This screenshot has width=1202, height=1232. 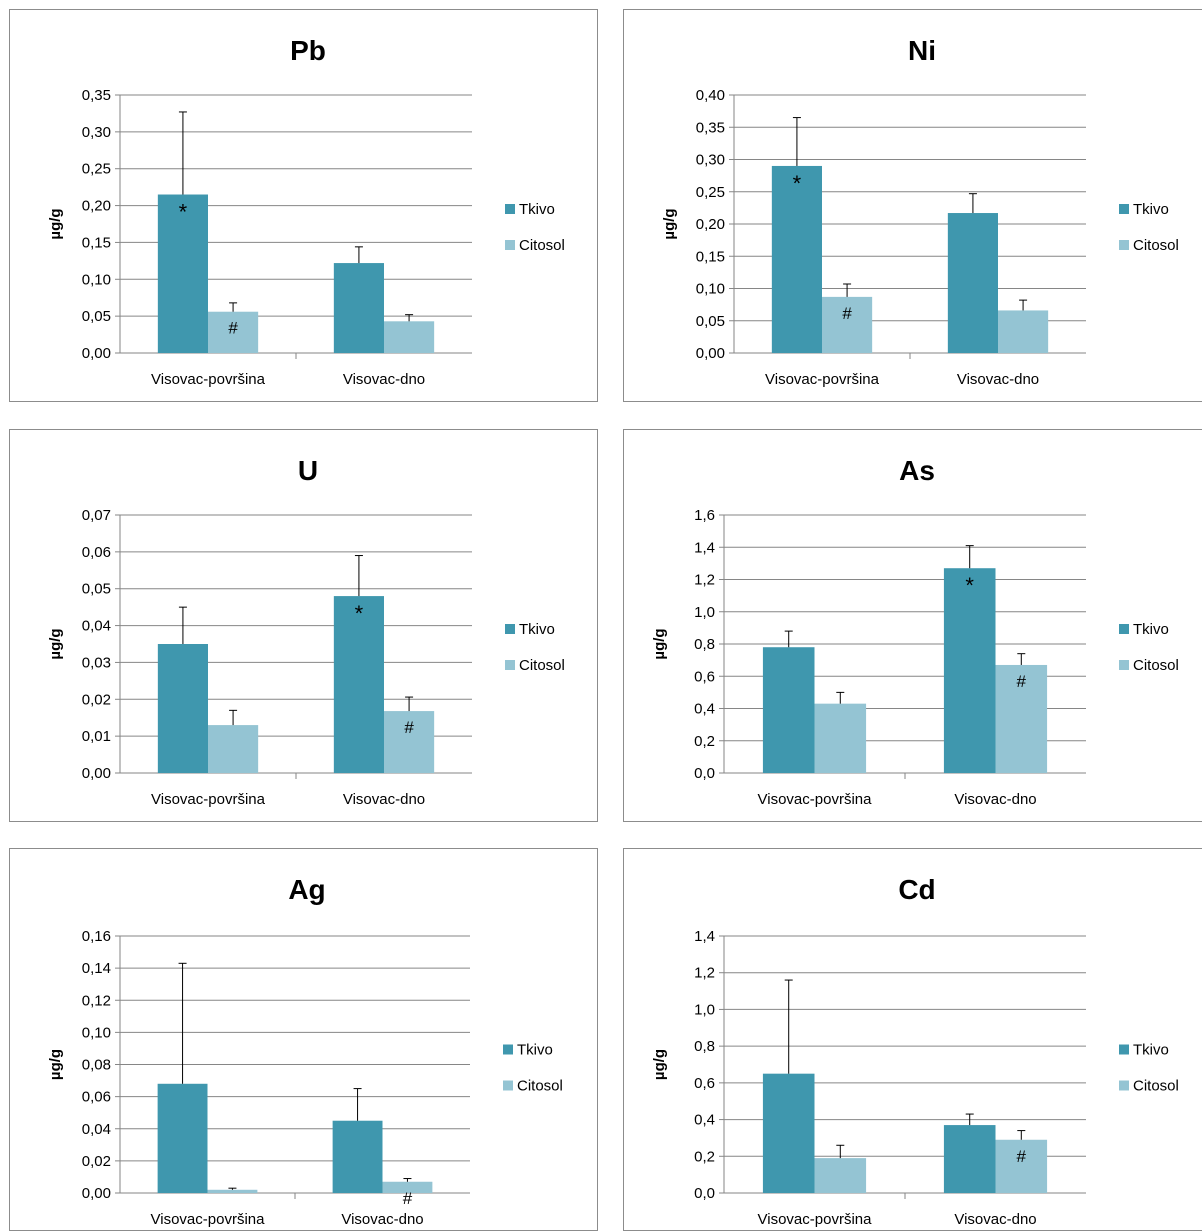 What do you see at coordinates (704, 1083) in the screenshot?
I see `y-tick-label: 0,6` at bounding box center [704, 1083].